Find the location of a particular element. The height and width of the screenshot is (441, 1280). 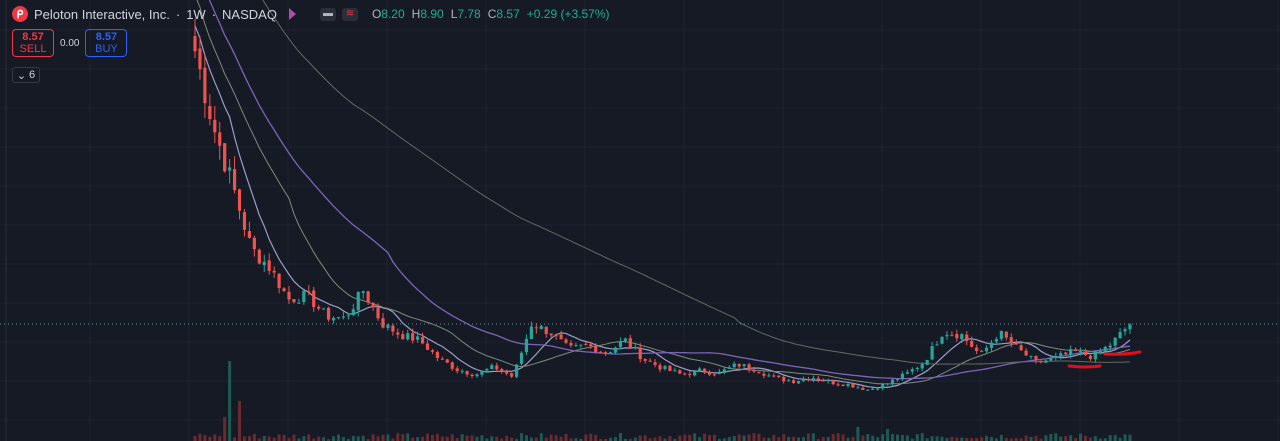

interval-label: 1W is located at coordinates (196, 14).